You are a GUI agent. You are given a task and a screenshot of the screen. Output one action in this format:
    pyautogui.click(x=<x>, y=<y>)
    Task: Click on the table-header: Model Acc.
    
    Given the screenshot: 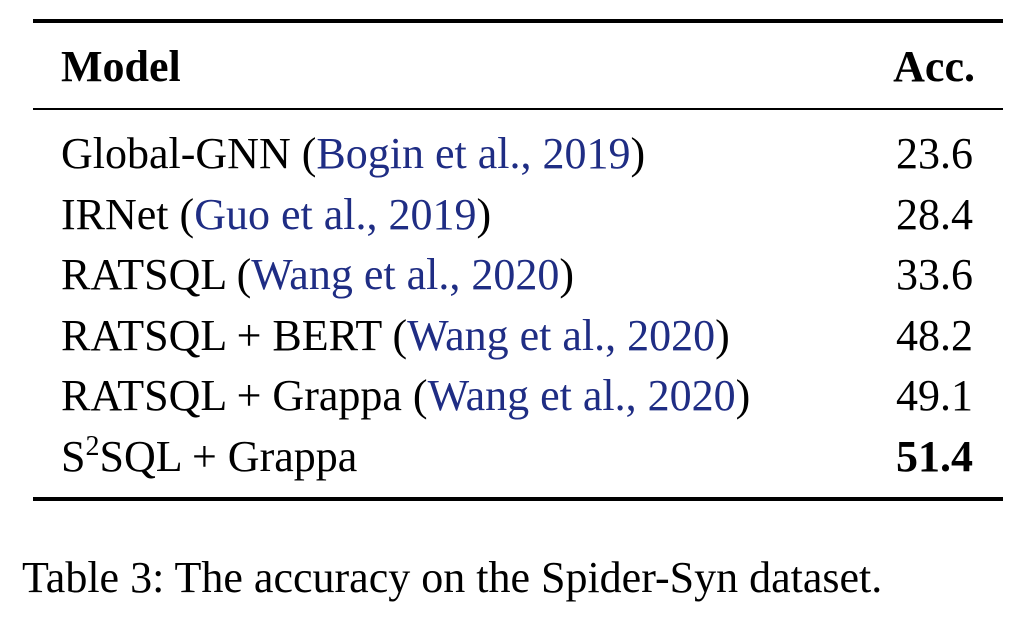 What is the action you would take?
    pyautogui.click(x=515, y=67)
    